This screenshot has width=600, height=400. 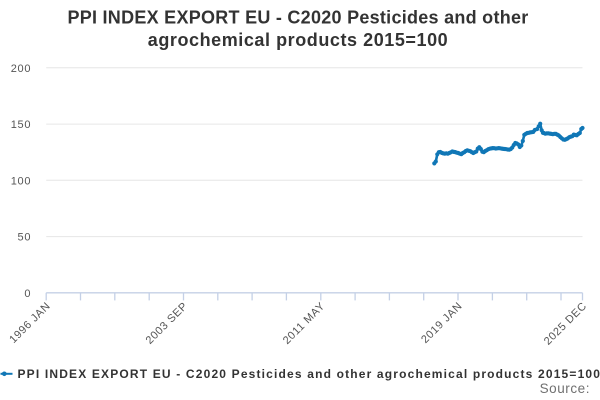 What do you see at coordinates (30, 323) in the screenshot?
I see `svg-text: 1996 JAN` at bounding box center [30, 323].